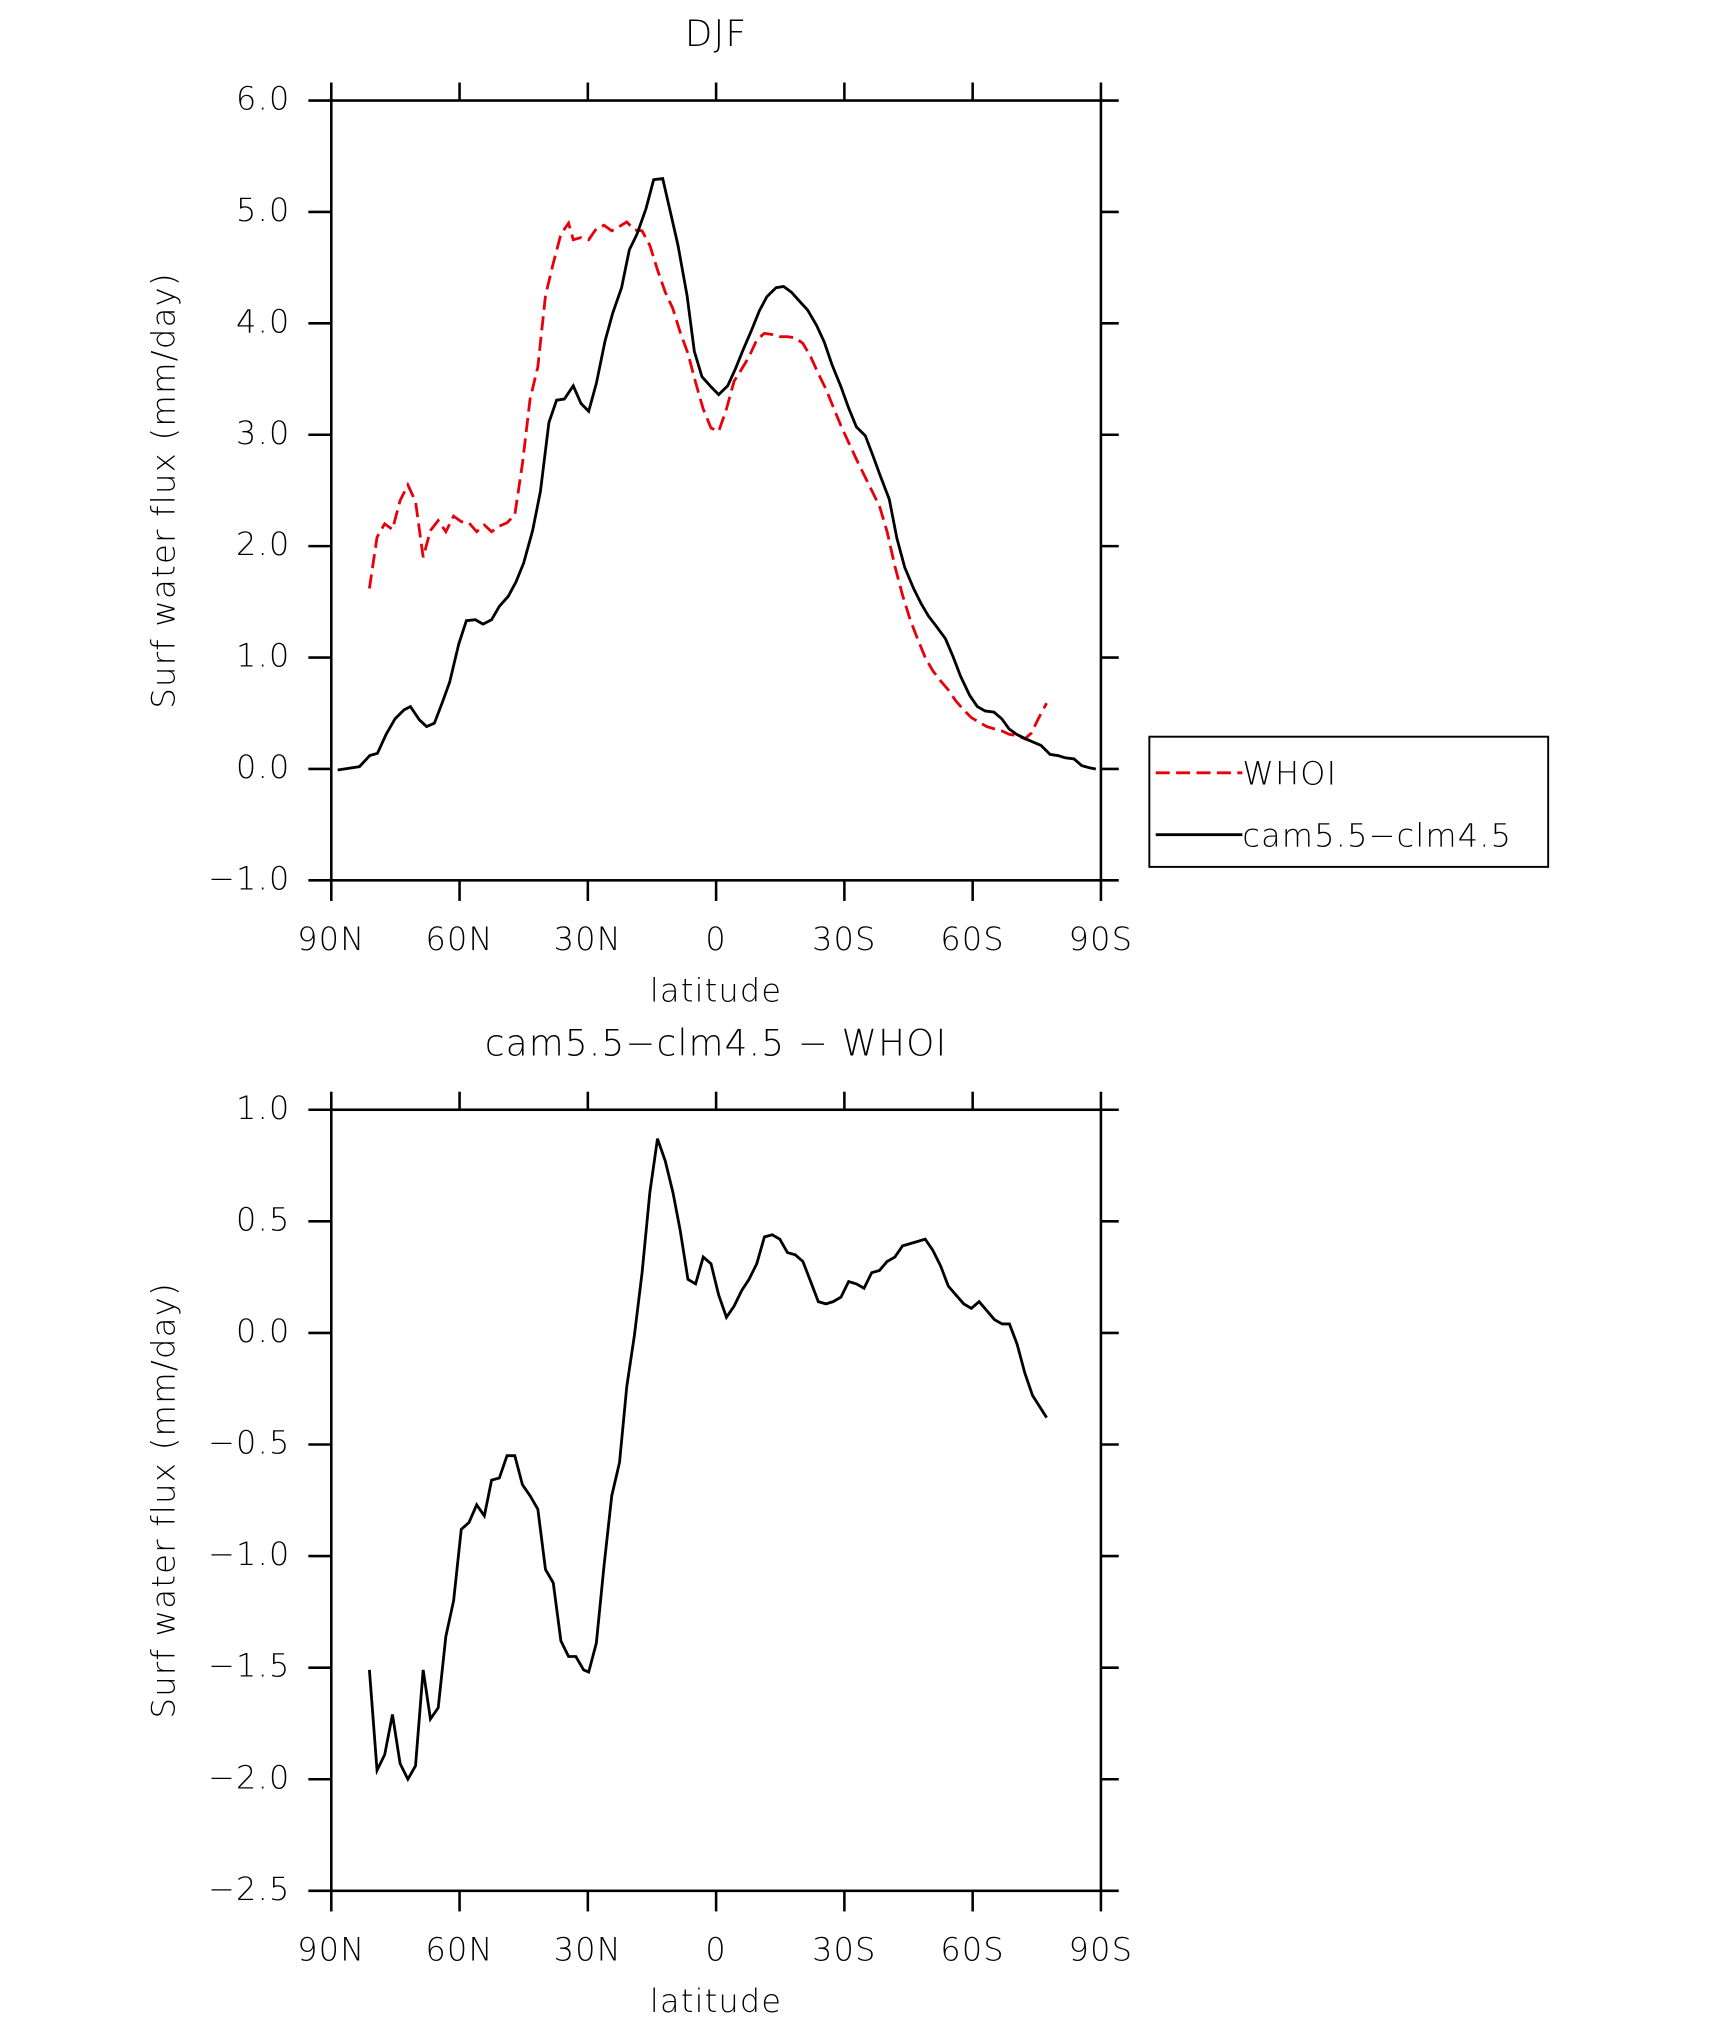  Describe the element at coordinates (263, 433) in the screenshot. I see `y-tick-label: 3.0` at that location.